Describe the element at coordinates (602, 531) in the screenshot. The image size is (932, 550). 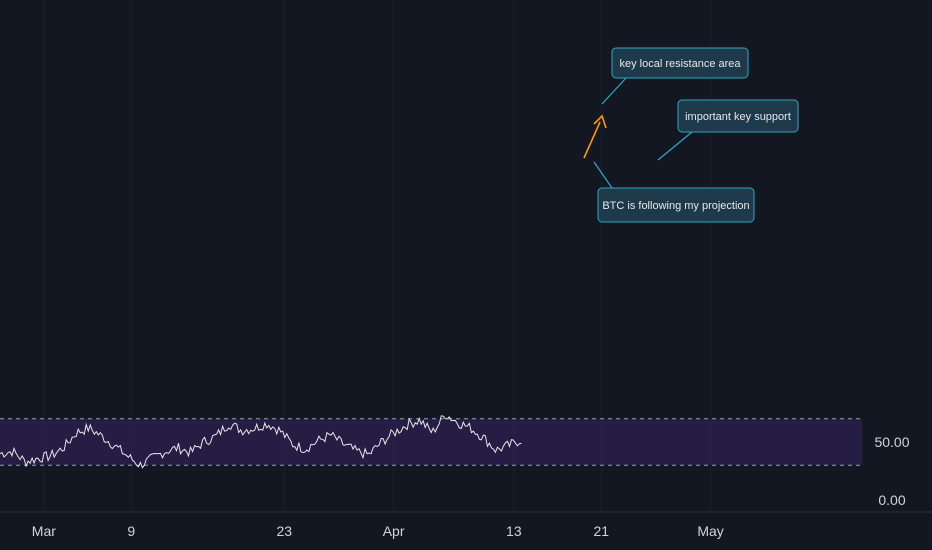
I see `time-tick-label: 21` at that location.